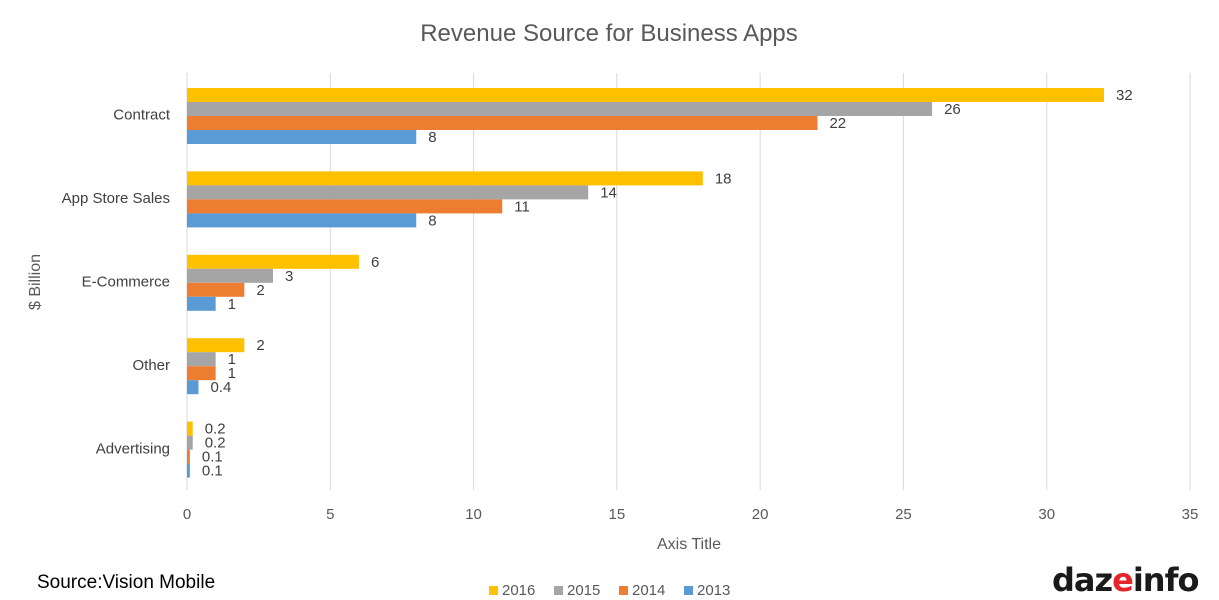  What do you see at coordinates (187, 514) in the screenshot?
I see `x-tick-label: 0` at bounding box center [187, 514].